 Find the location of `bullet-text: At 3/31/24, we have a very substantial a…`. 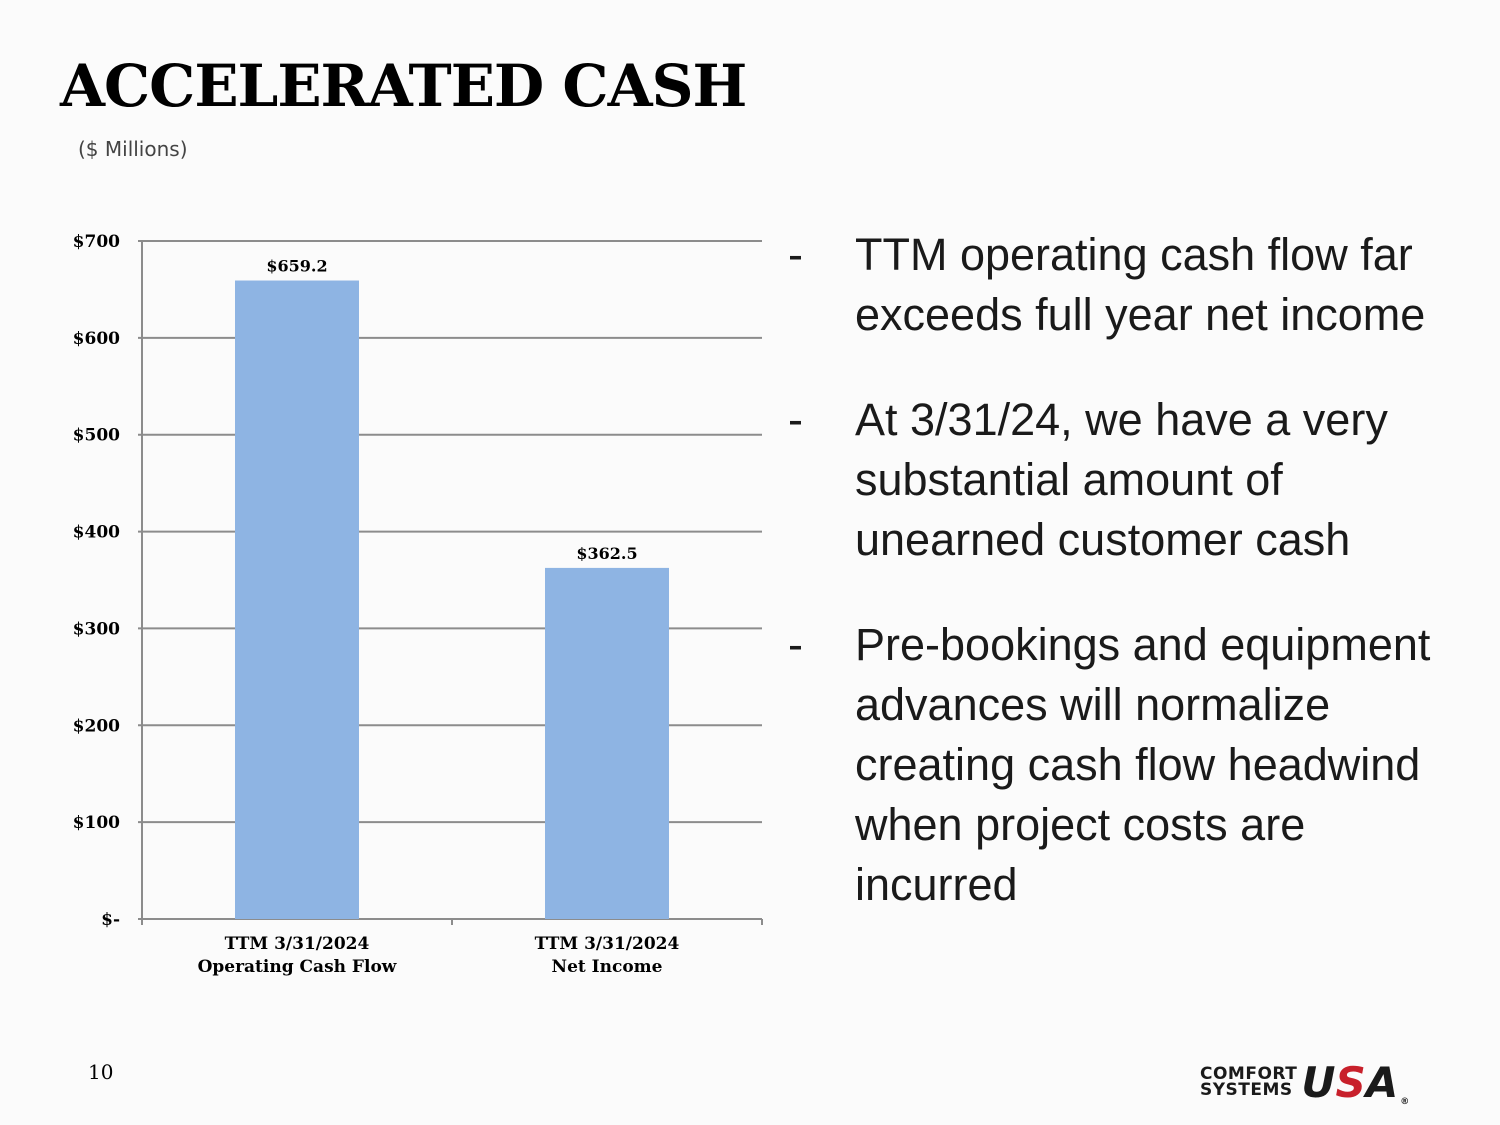

bullet-text: At 3/31/24, we have a very substantial a… is located at coordinates (1121, 479).